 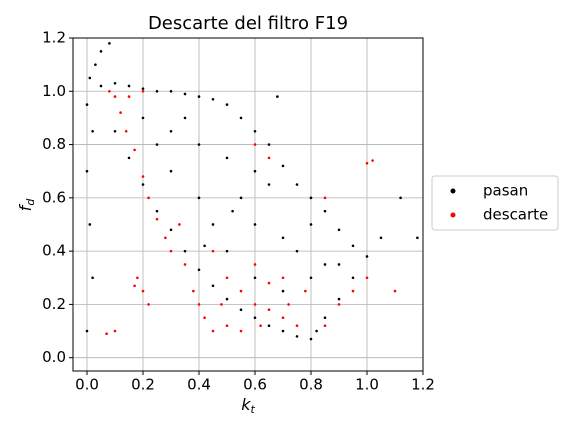 What do you see at coordinates (495, 203) in the screenshot?
I see `legend-box` at bounding box center [495, 203].